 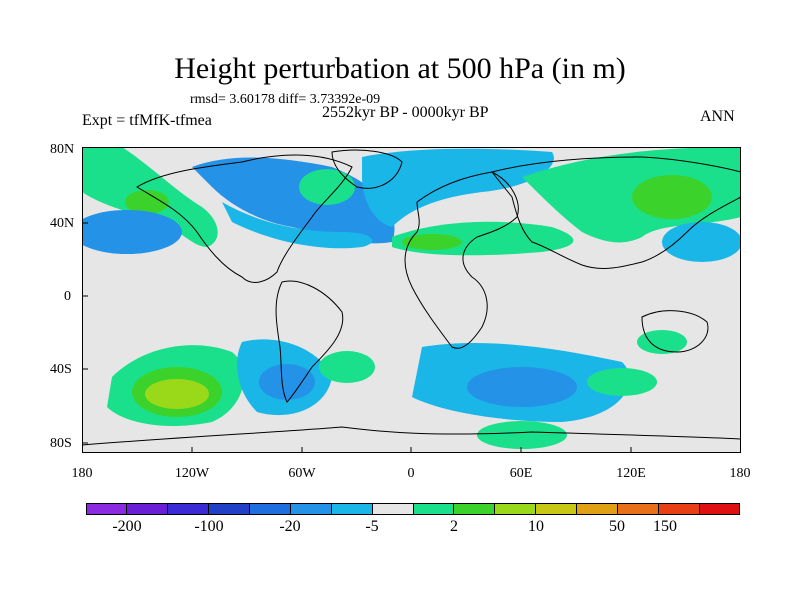 I want to click on lat-label-40s: 40S, so click(x=61, y=369).